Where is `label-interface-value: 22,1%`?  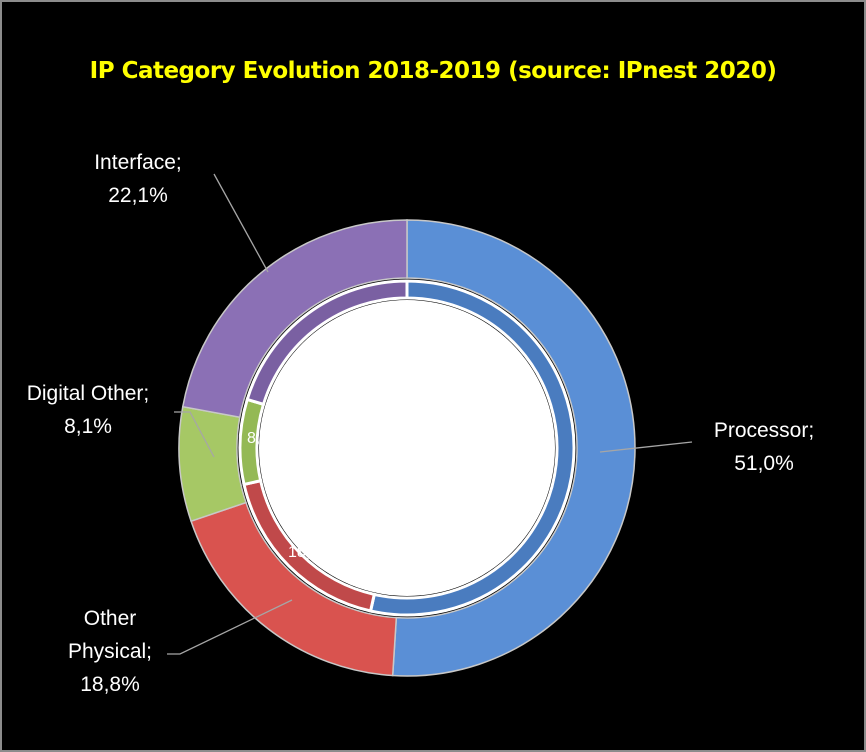
label-interface-value: 22,1% is located at coordinates (138, 195).